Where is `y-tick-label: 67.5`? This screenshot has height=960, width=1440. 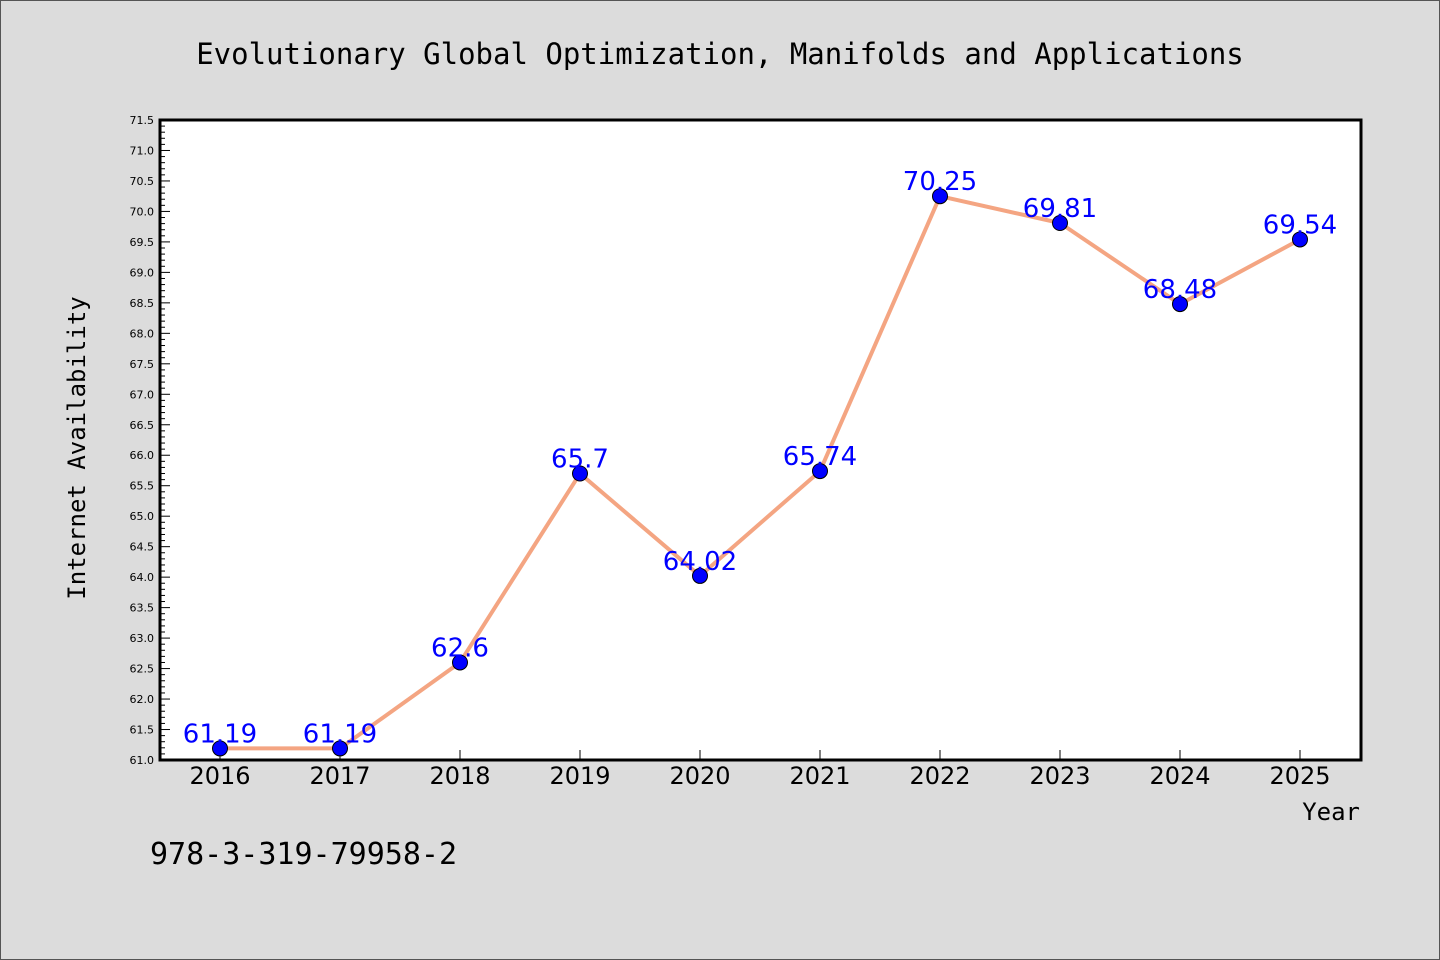 y-tick-label: 67.5 is located at coordinates (142, 364).